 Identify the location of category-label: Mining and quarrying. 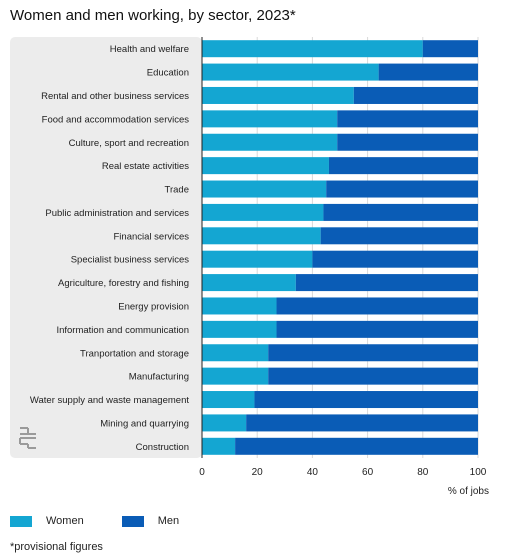
(144, 423).